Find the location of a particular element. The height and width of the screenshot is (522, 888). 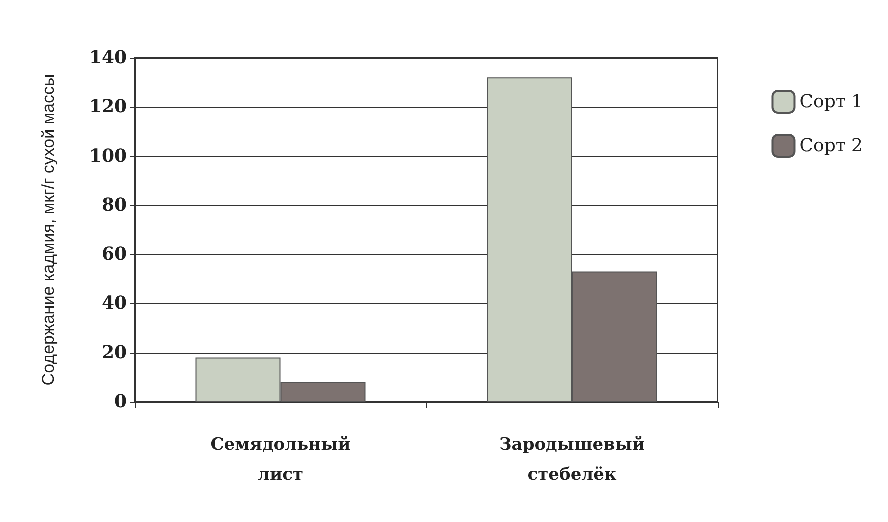

y-tick-label: 0 is located at coordinates (120, 402).